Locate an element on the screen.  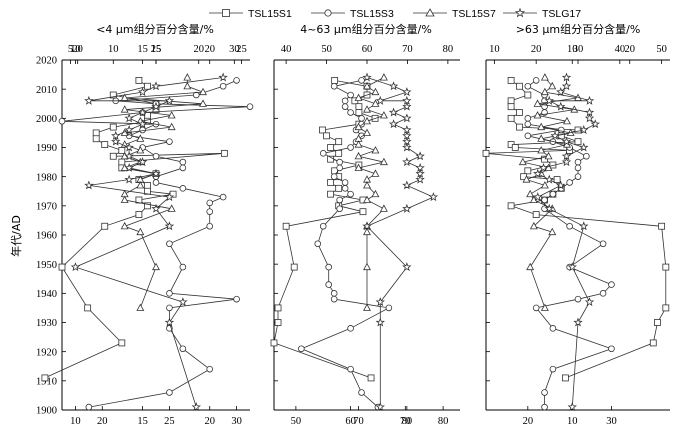
y-tick-label: 1980 is located at coordinates (46, 177).